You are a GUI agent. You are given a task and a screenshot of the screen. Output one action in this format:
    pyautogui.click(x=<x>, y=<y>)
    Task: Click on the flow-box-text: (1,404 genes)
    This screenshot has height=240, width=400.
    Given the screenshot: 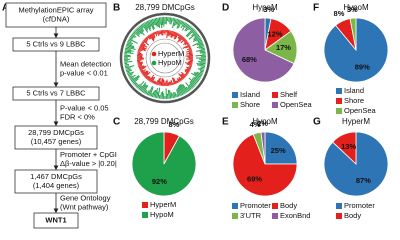 What is the action you would take?
    pyautogui.click(x=56, y=185)
    